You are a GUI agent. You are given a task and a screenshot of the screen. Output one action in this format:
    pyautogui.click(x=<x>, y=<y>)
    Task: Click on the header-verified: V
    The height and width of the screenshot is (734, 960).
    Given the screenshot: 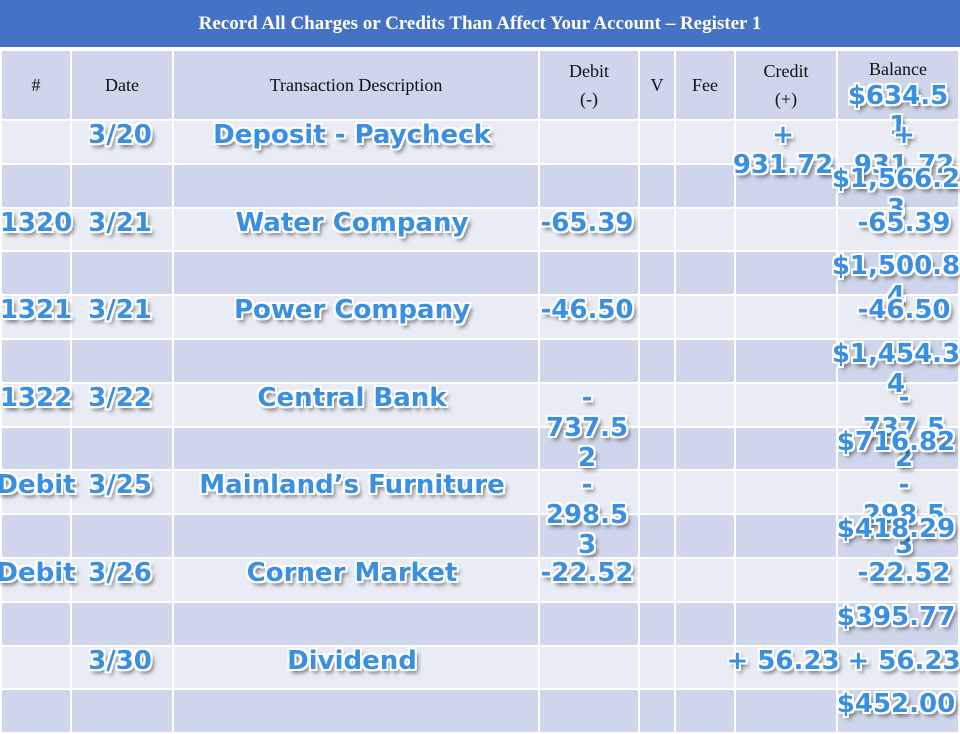 What is the action you would take?
    pyautogui.click(x=657, y=85)
    